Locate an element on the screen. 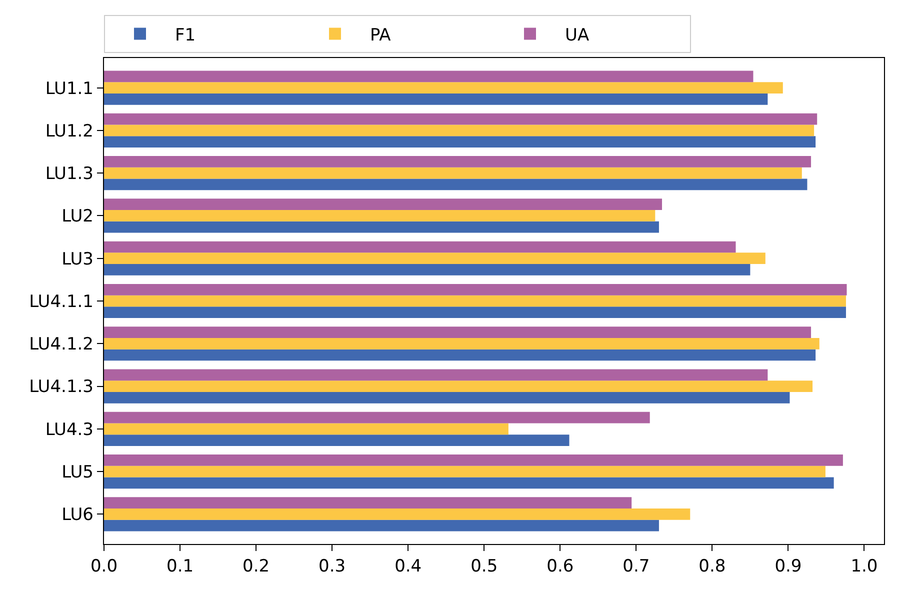 Image resolution: width=906 pixels, height=592 pixels. y-tick-label: LU6 is located at coordinates (78, 515).